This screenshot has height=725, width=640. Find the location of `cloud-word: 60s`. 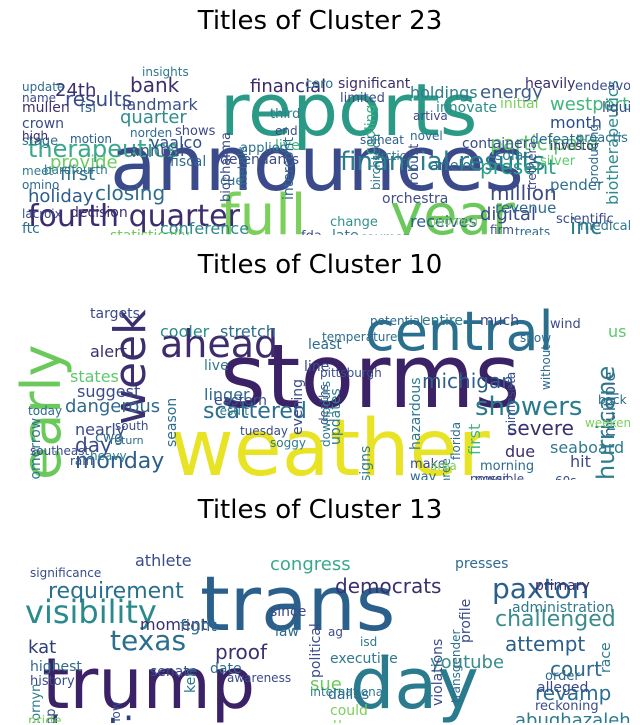

cloud-word: 60s is located at coordinates (566, 477).